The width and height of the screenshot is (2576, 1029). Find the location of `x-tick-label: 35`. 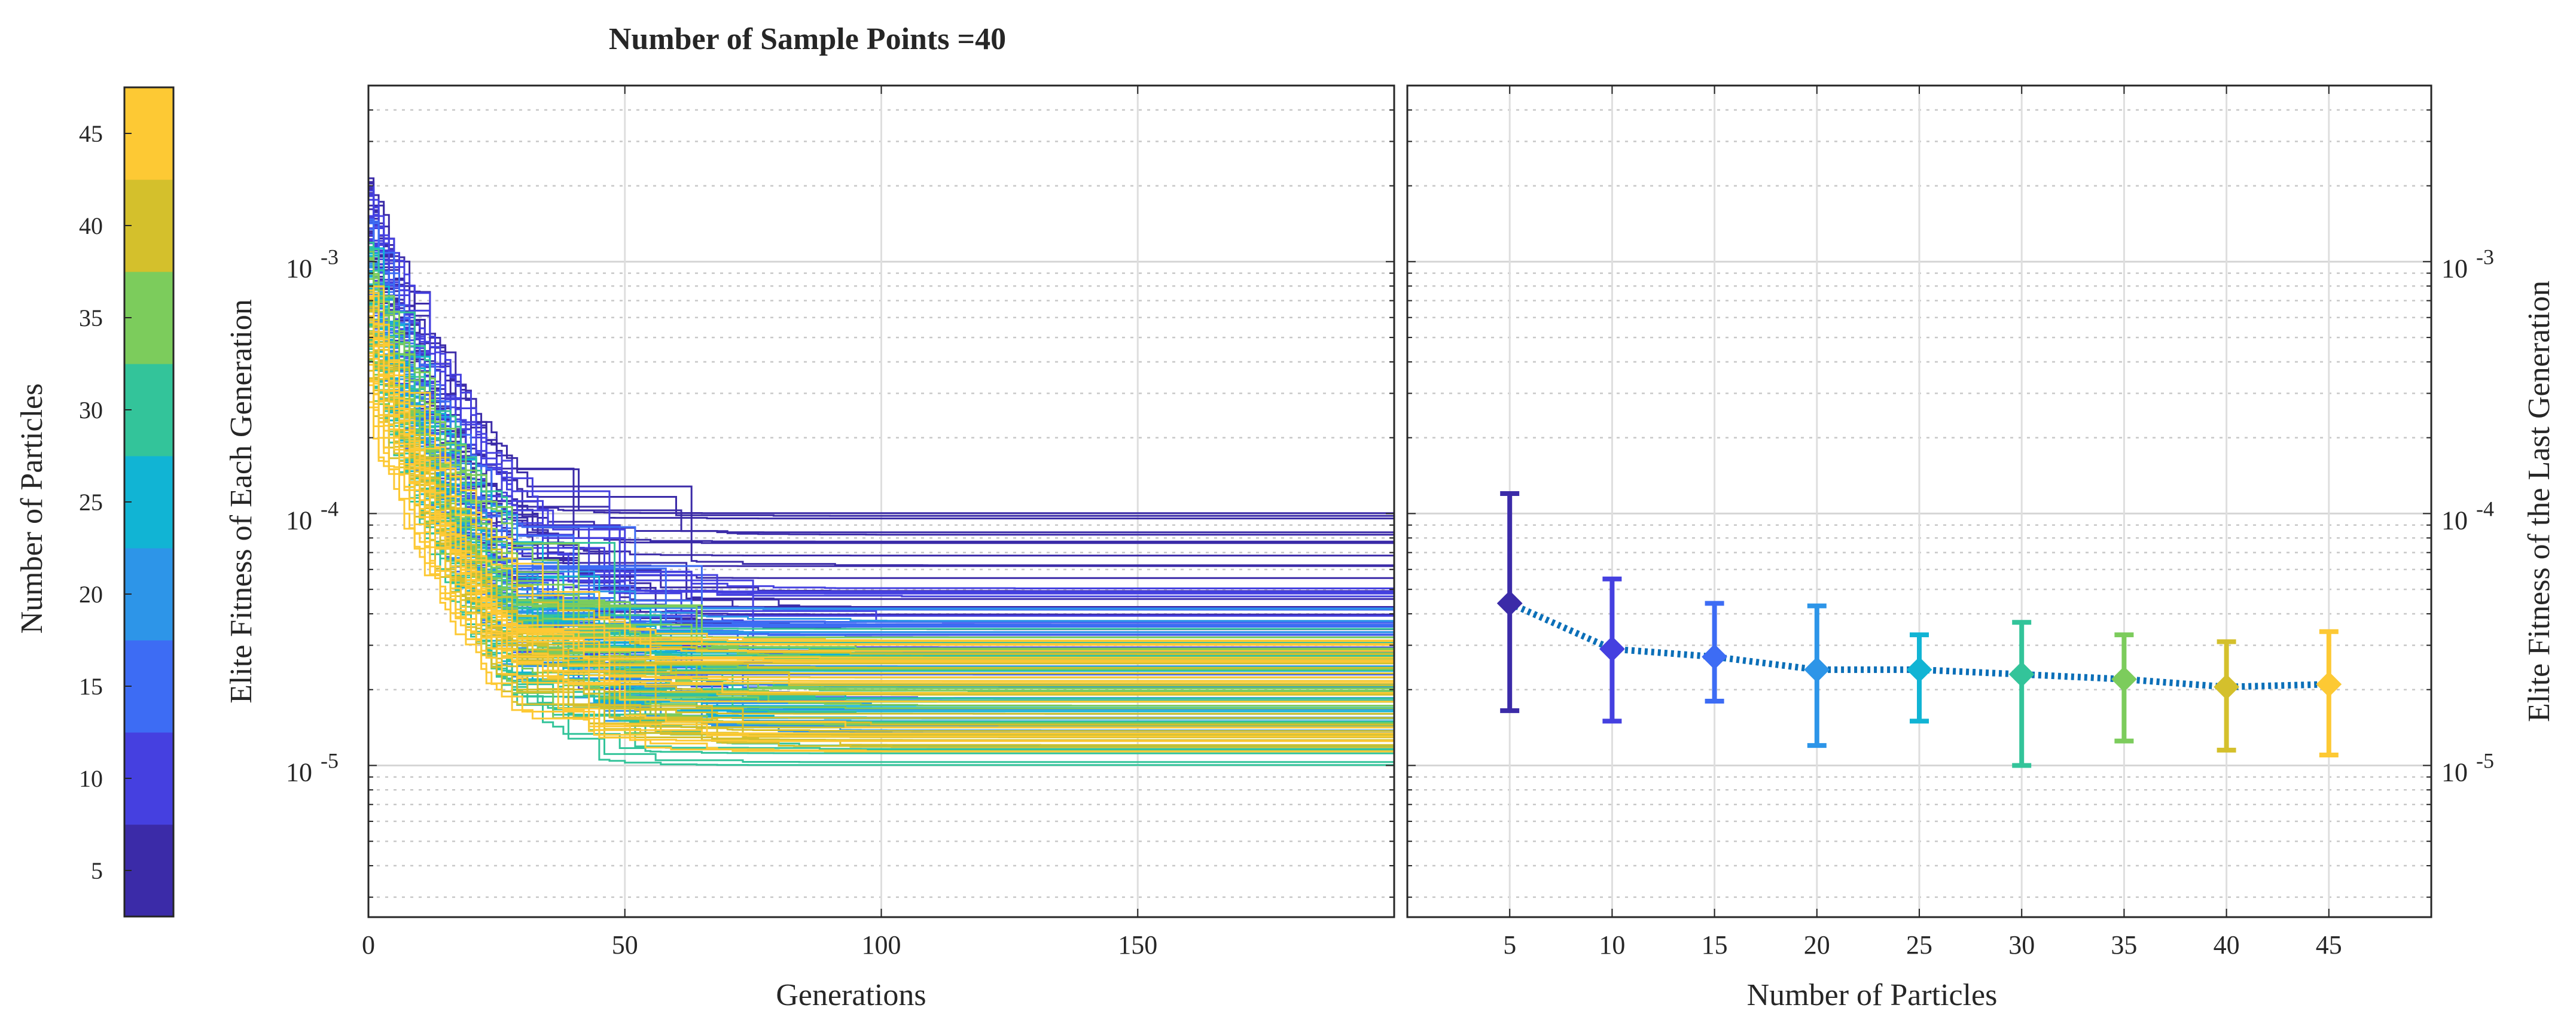

x-tick-label: 35 is located at coordinates (2124, 945).